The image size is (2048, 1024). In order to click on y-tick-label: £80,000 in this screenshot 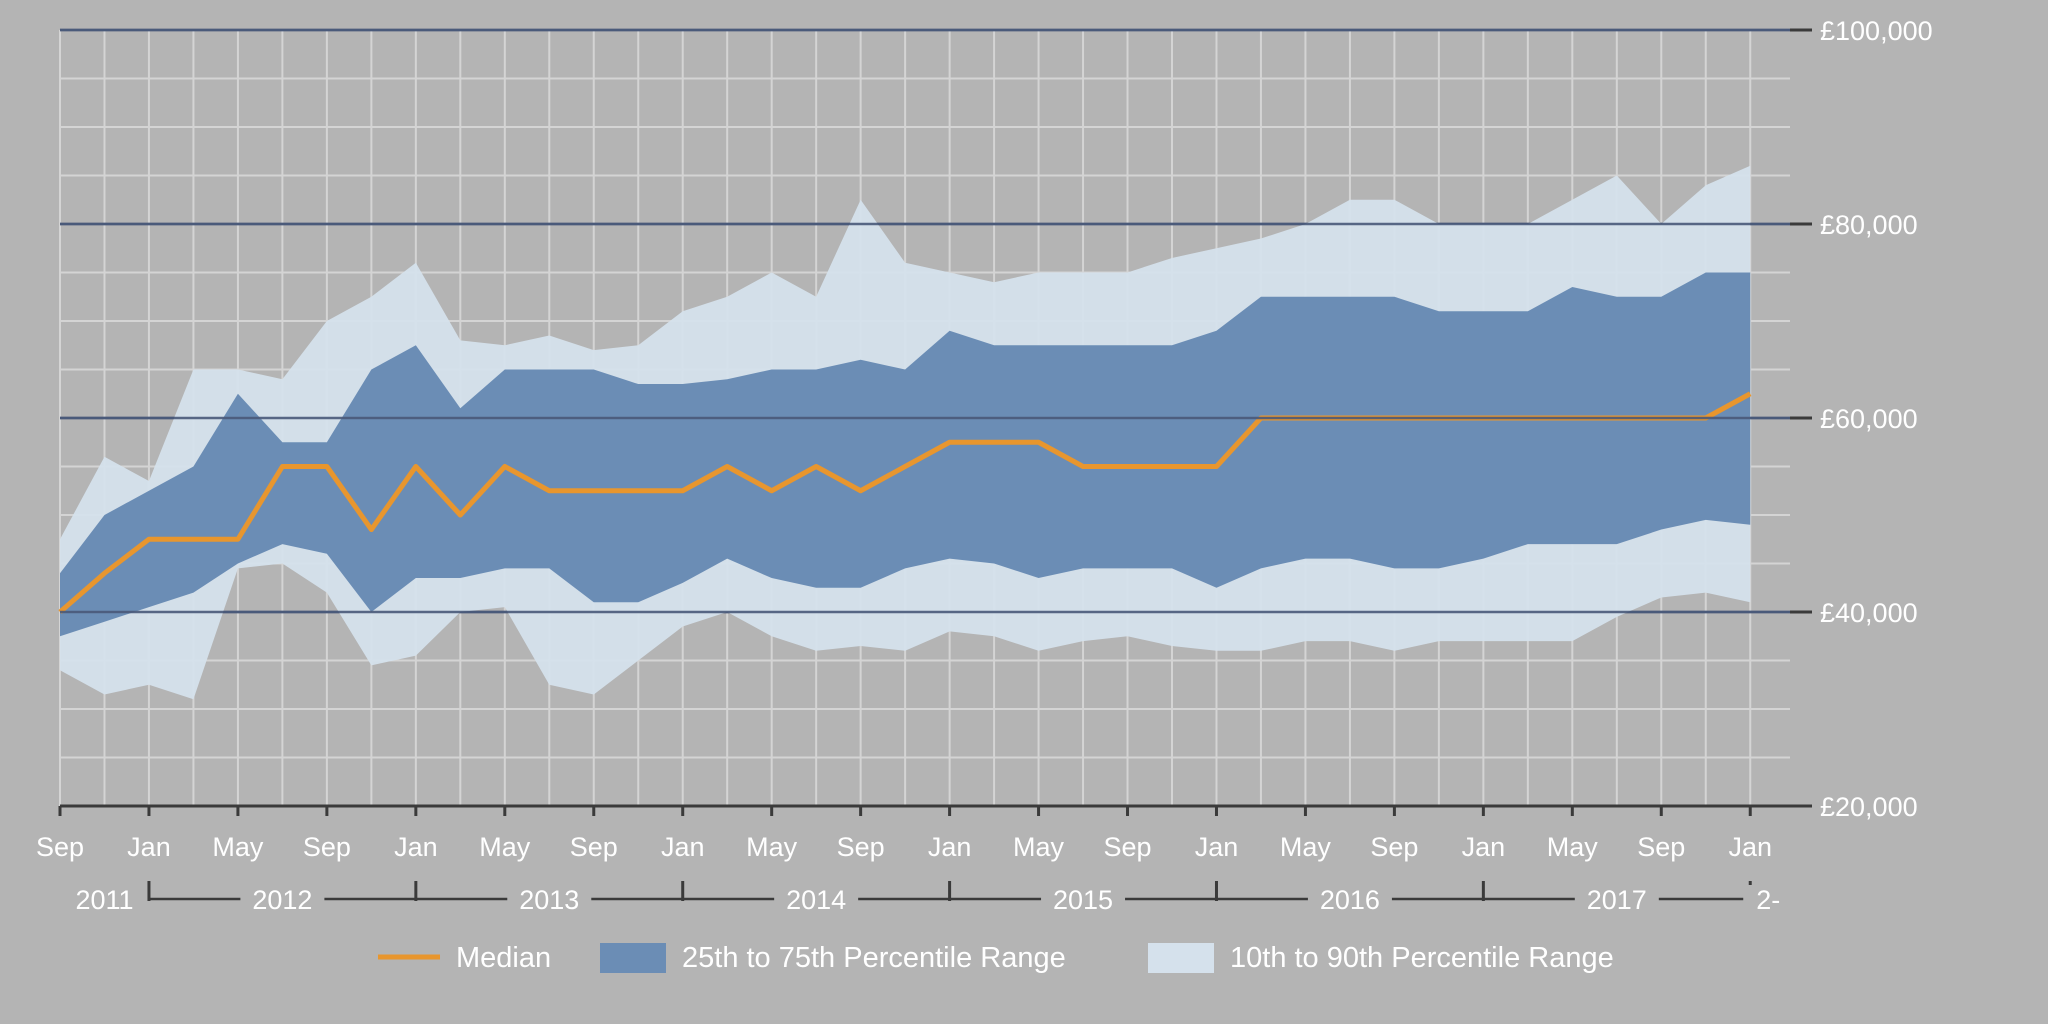, I will do `click(1869, 225)`.